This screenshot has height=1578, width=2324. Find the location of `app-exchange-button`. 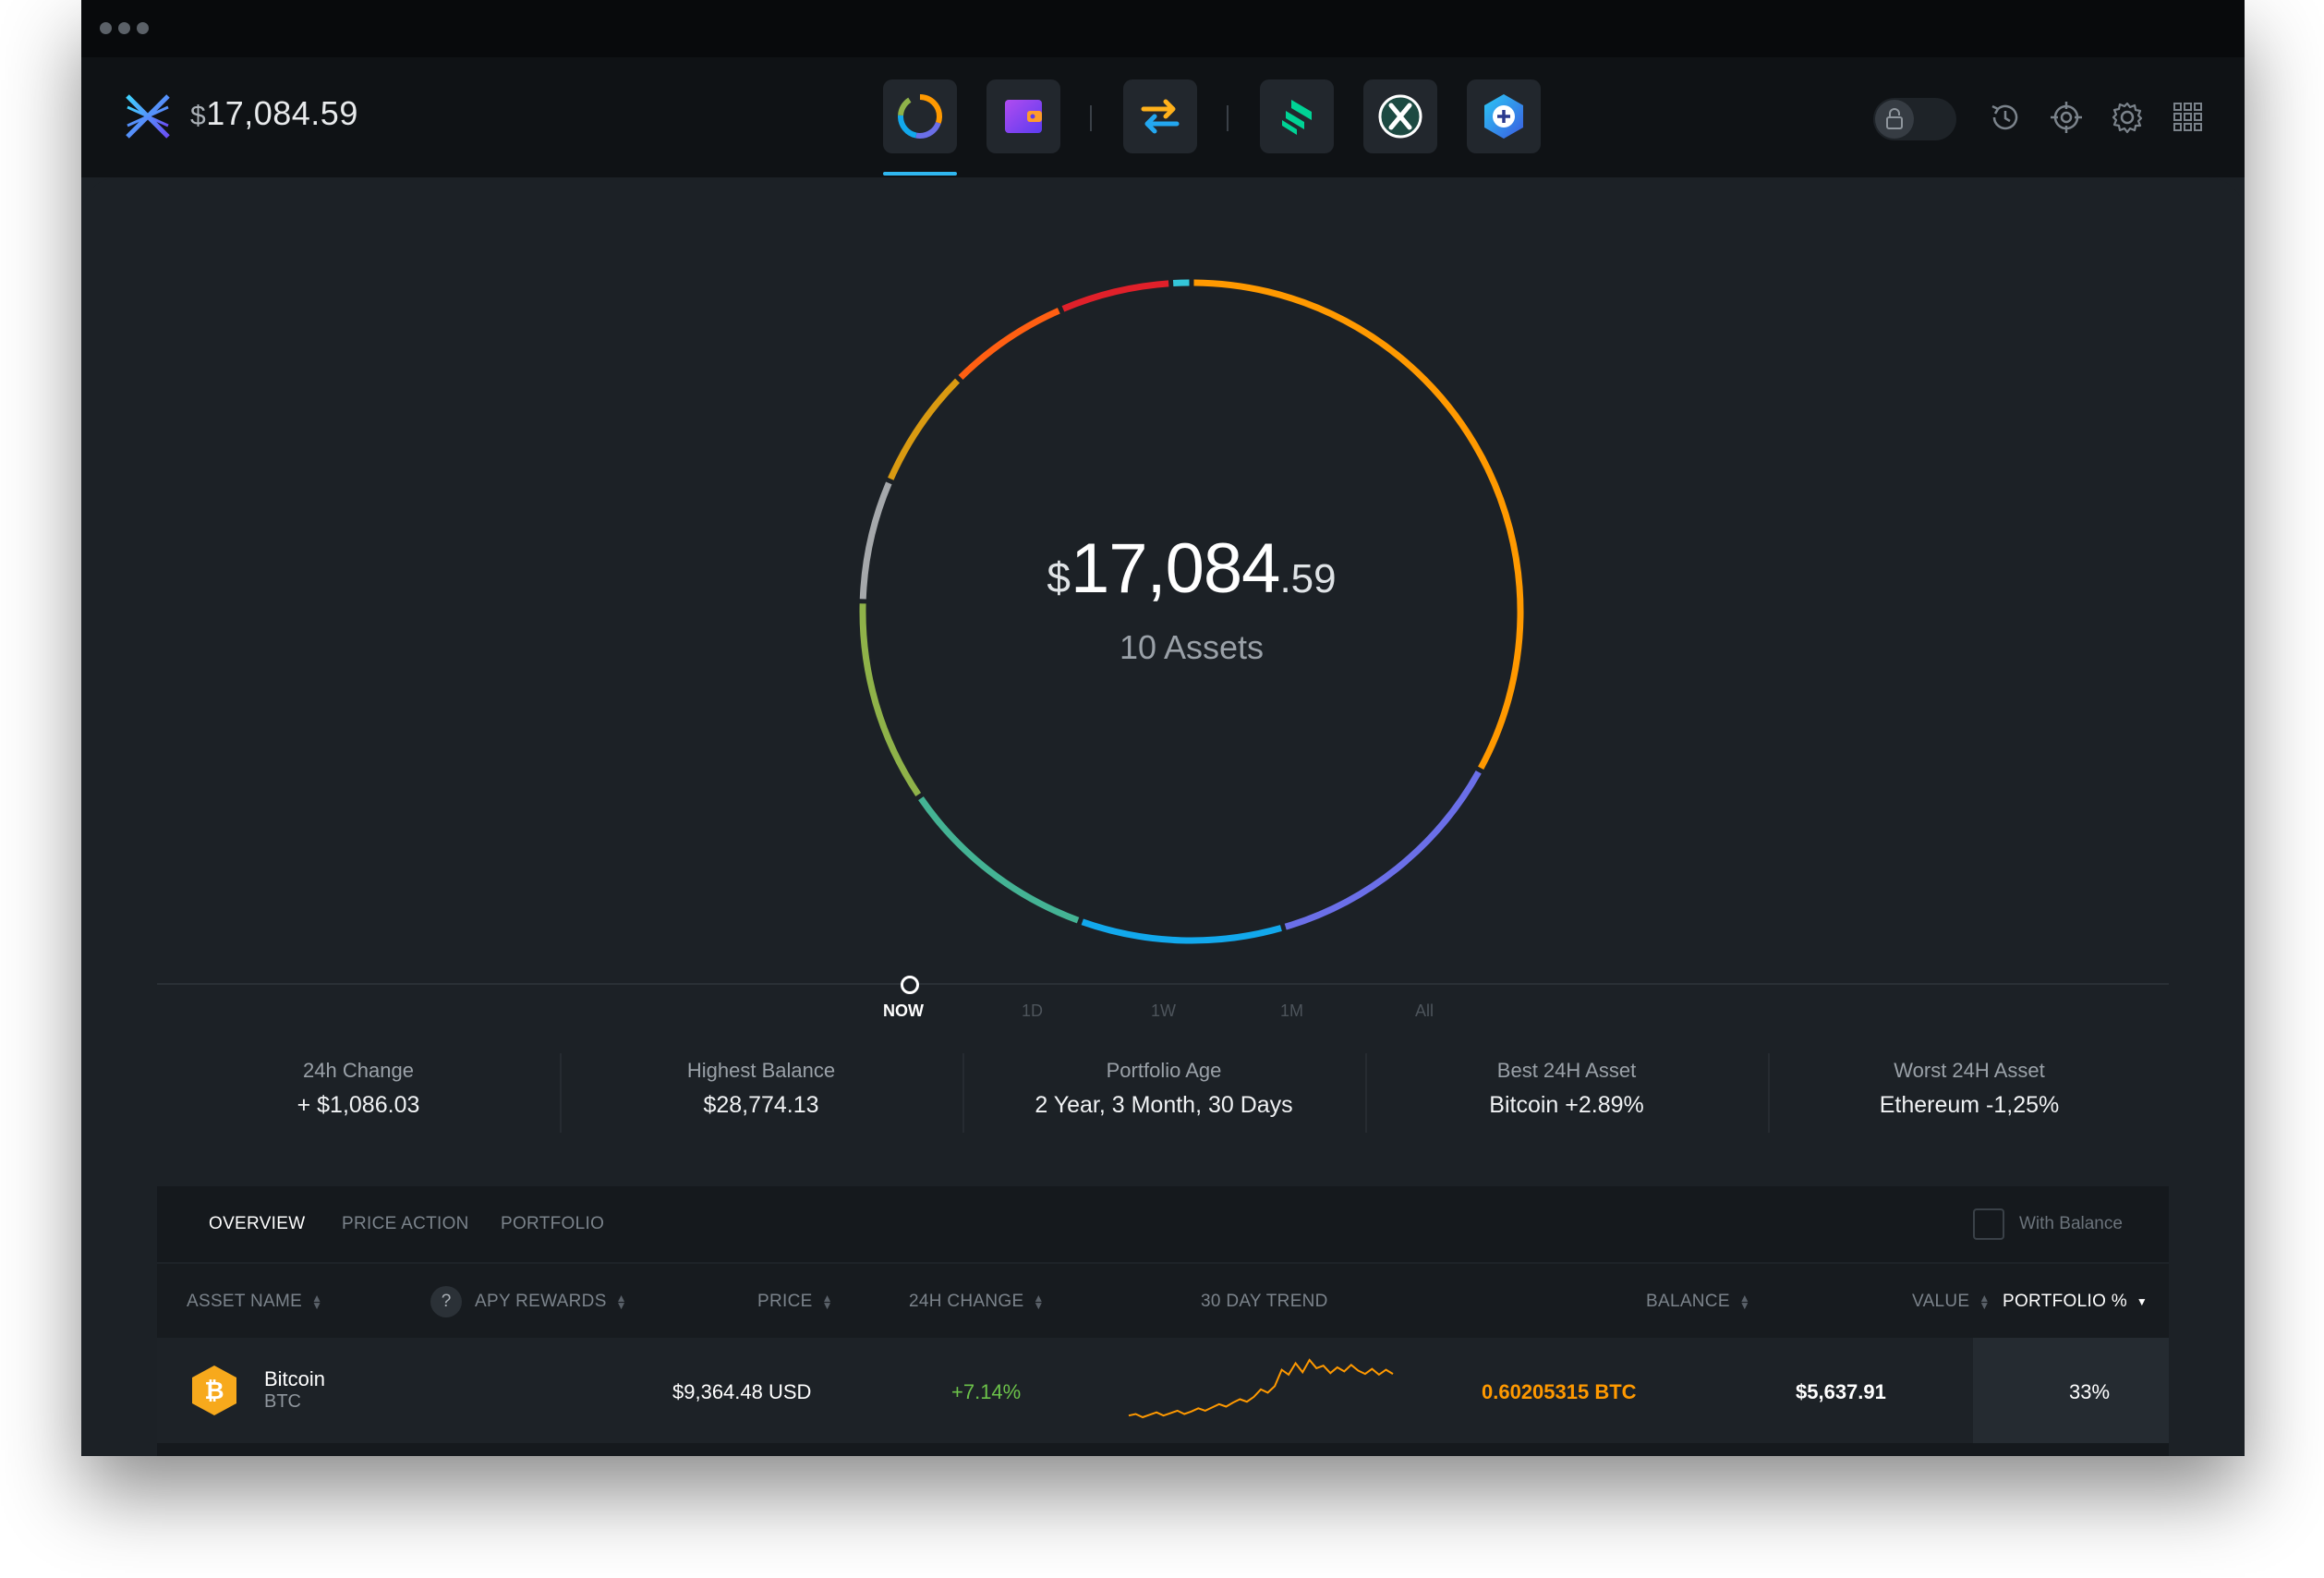

app-exchange-button is located at coordinates (1160, 116).